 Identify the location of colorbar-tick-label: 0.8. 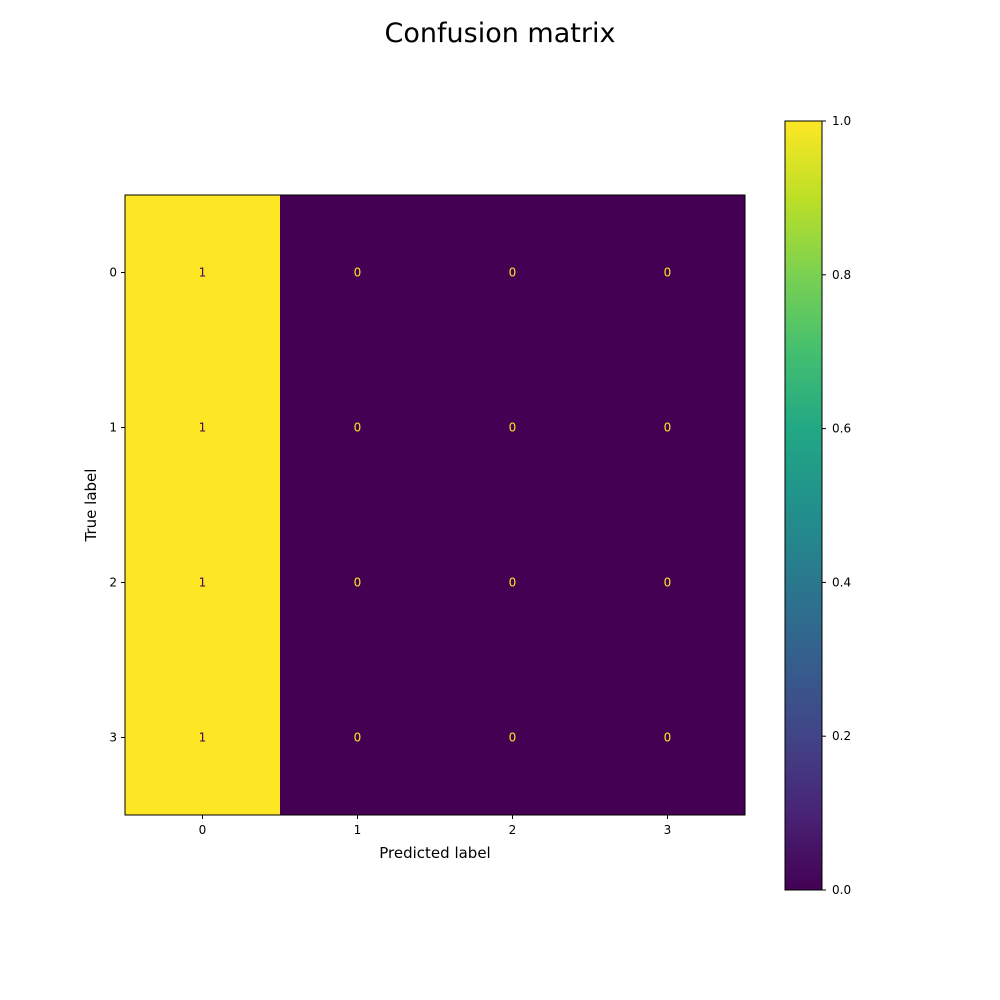
(841, 275).